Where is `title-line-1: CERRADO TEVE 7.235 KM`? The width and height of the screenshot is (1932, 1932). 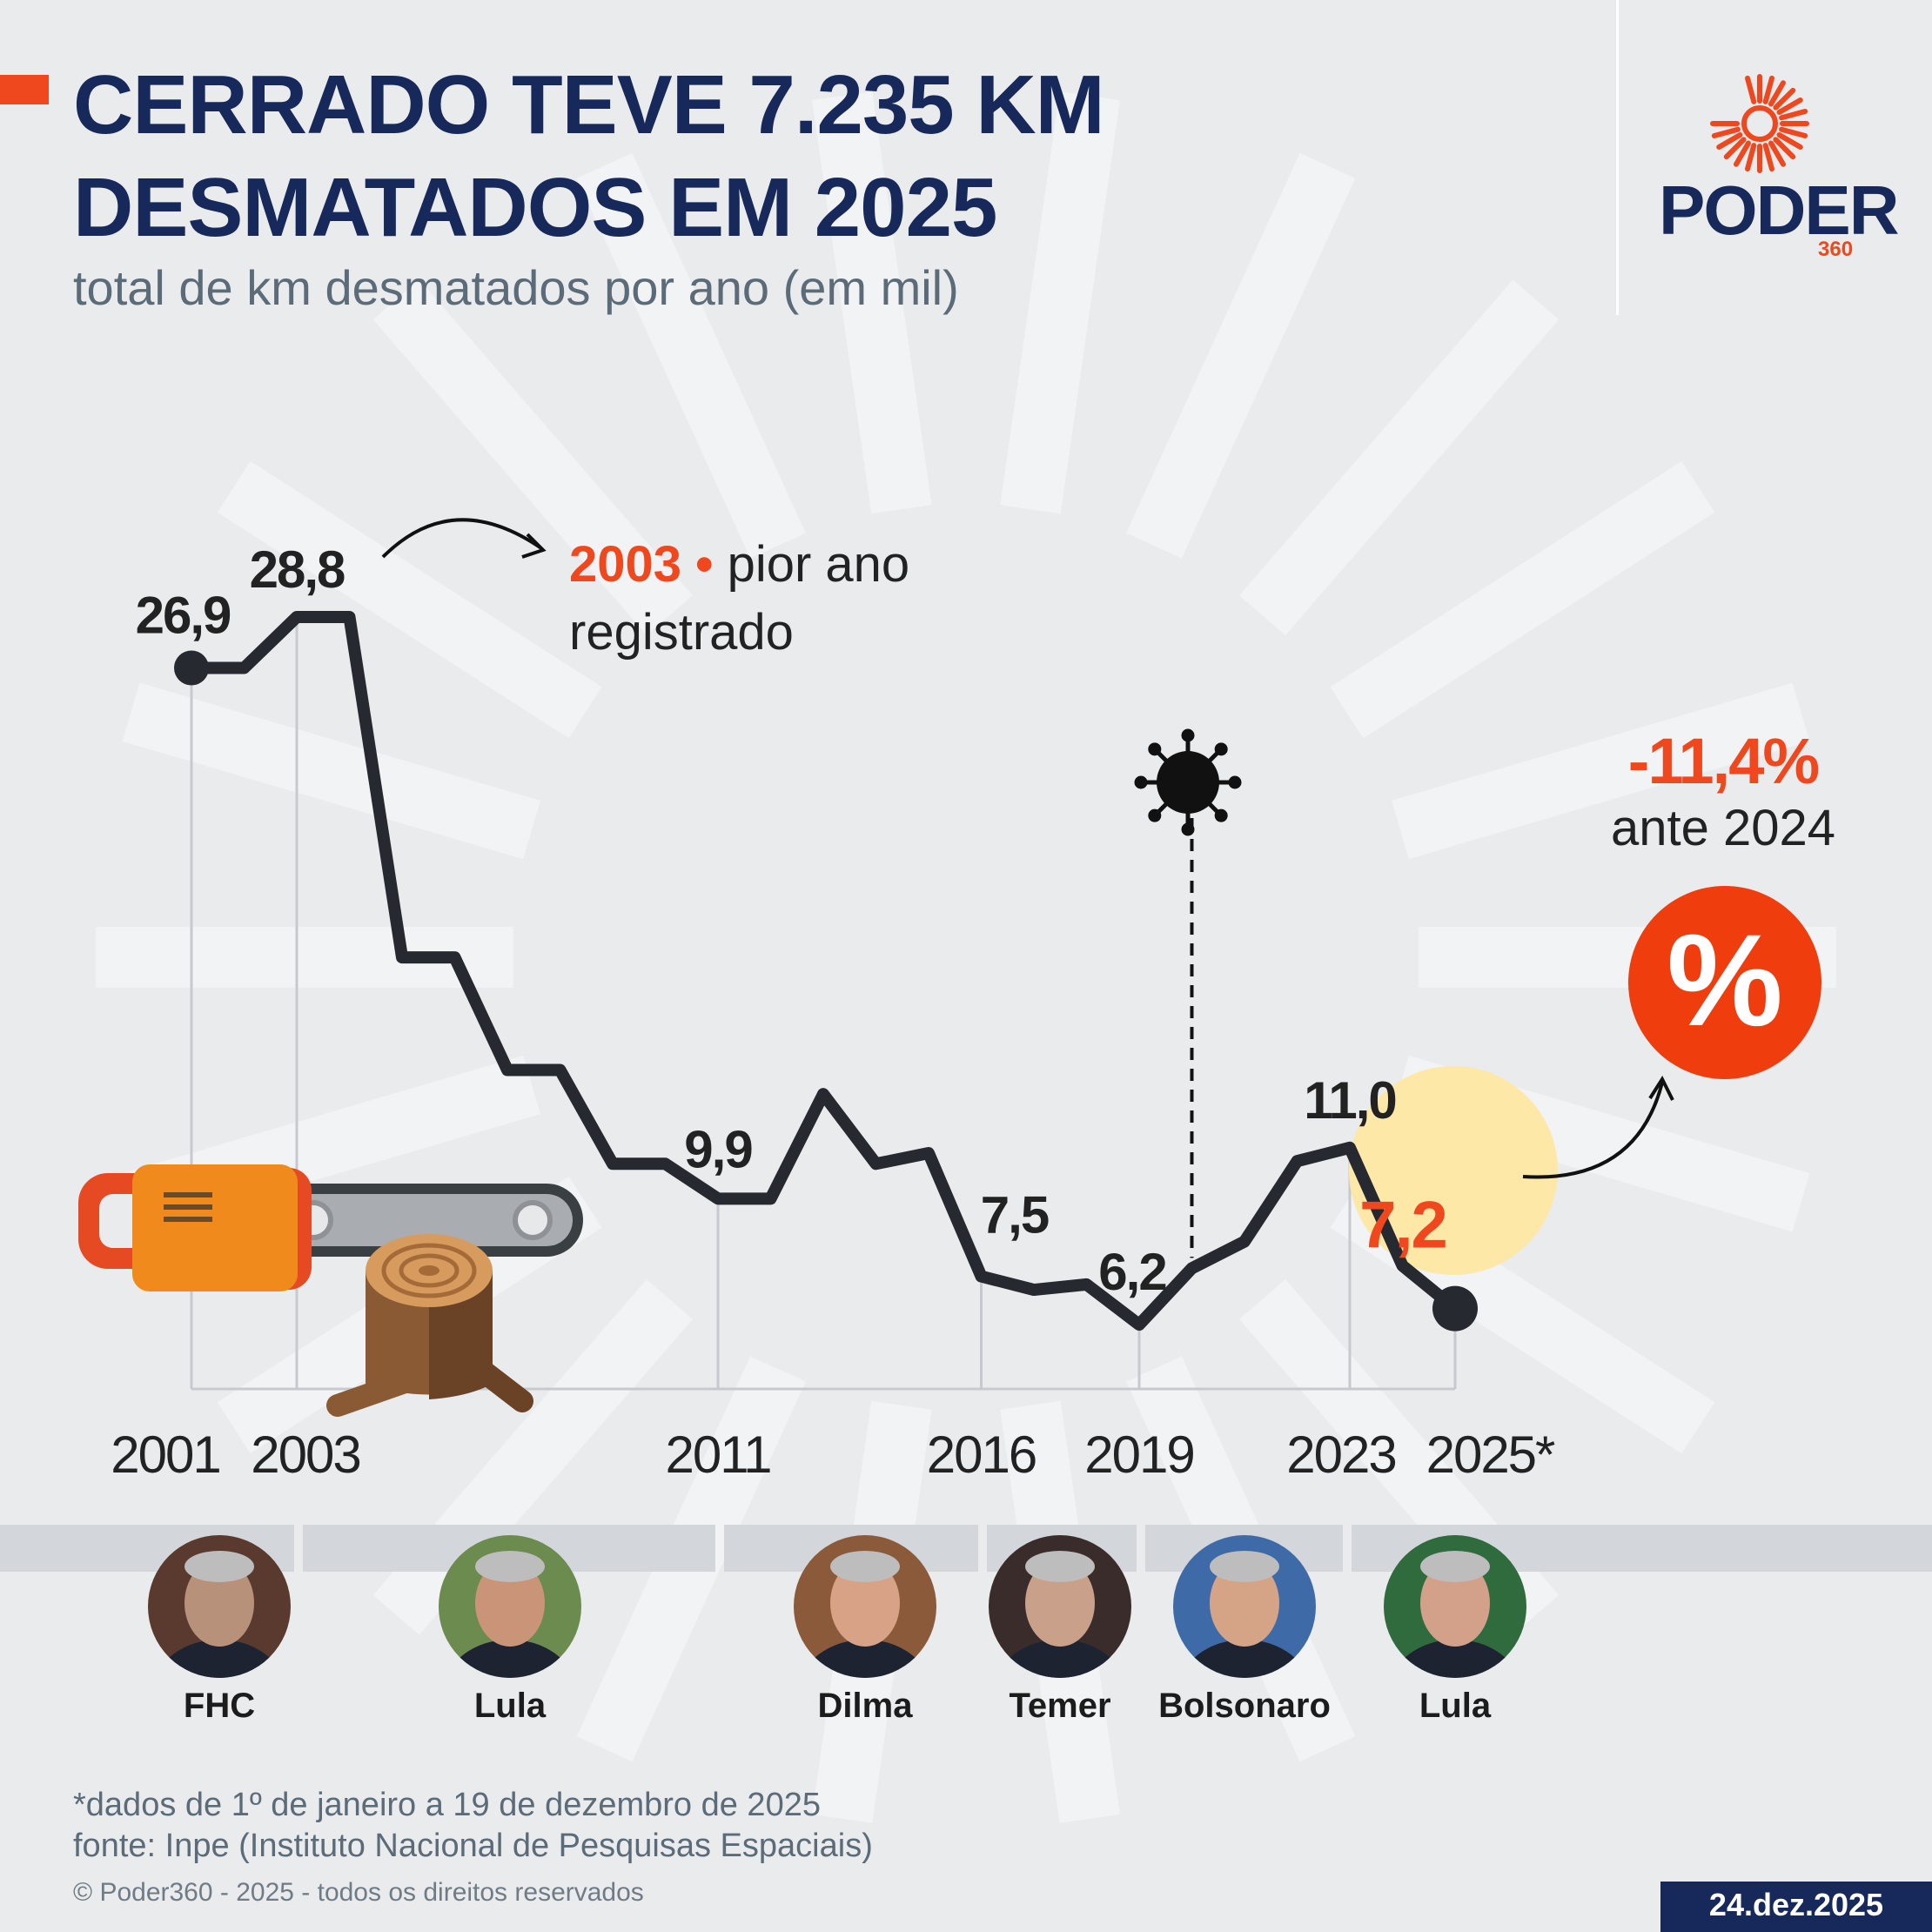
title-line-1: CERRADO TEVE 7.235 KM is located at coordinates (589, 104).